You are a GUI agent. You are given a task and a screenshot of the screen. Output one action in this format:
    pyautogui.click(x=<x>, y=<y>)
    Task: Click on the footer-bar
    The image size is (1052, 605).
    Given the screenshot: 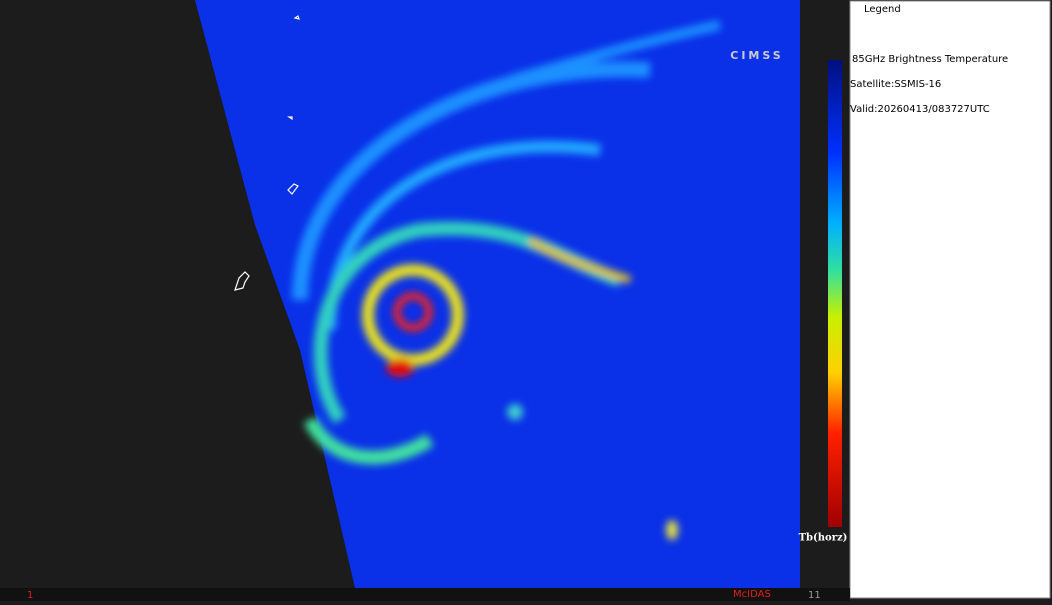 What is the action you would take?
    pyautogui.click(x=425, y=594)
    